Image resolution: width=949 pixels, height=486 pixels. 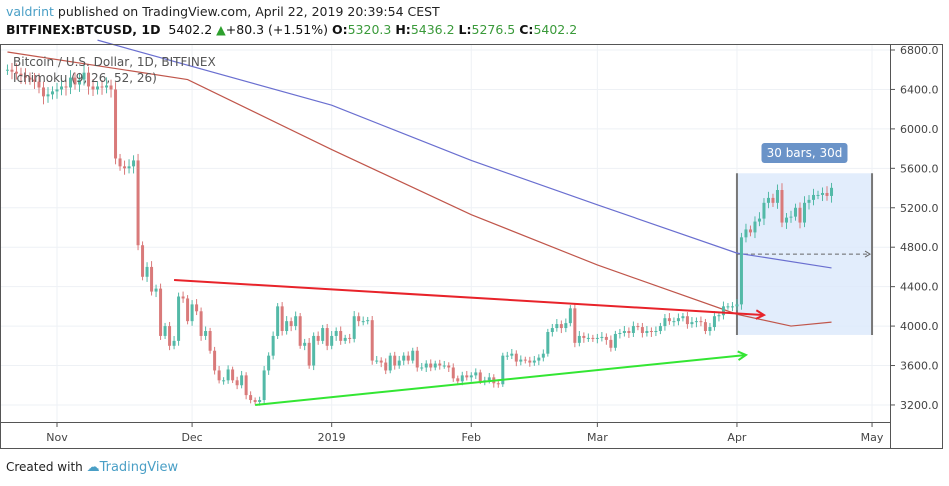 What do you see at coordinates (469, 298) in the screenshot?
I see `resistance-trendline` at bounding box center [469, 298].